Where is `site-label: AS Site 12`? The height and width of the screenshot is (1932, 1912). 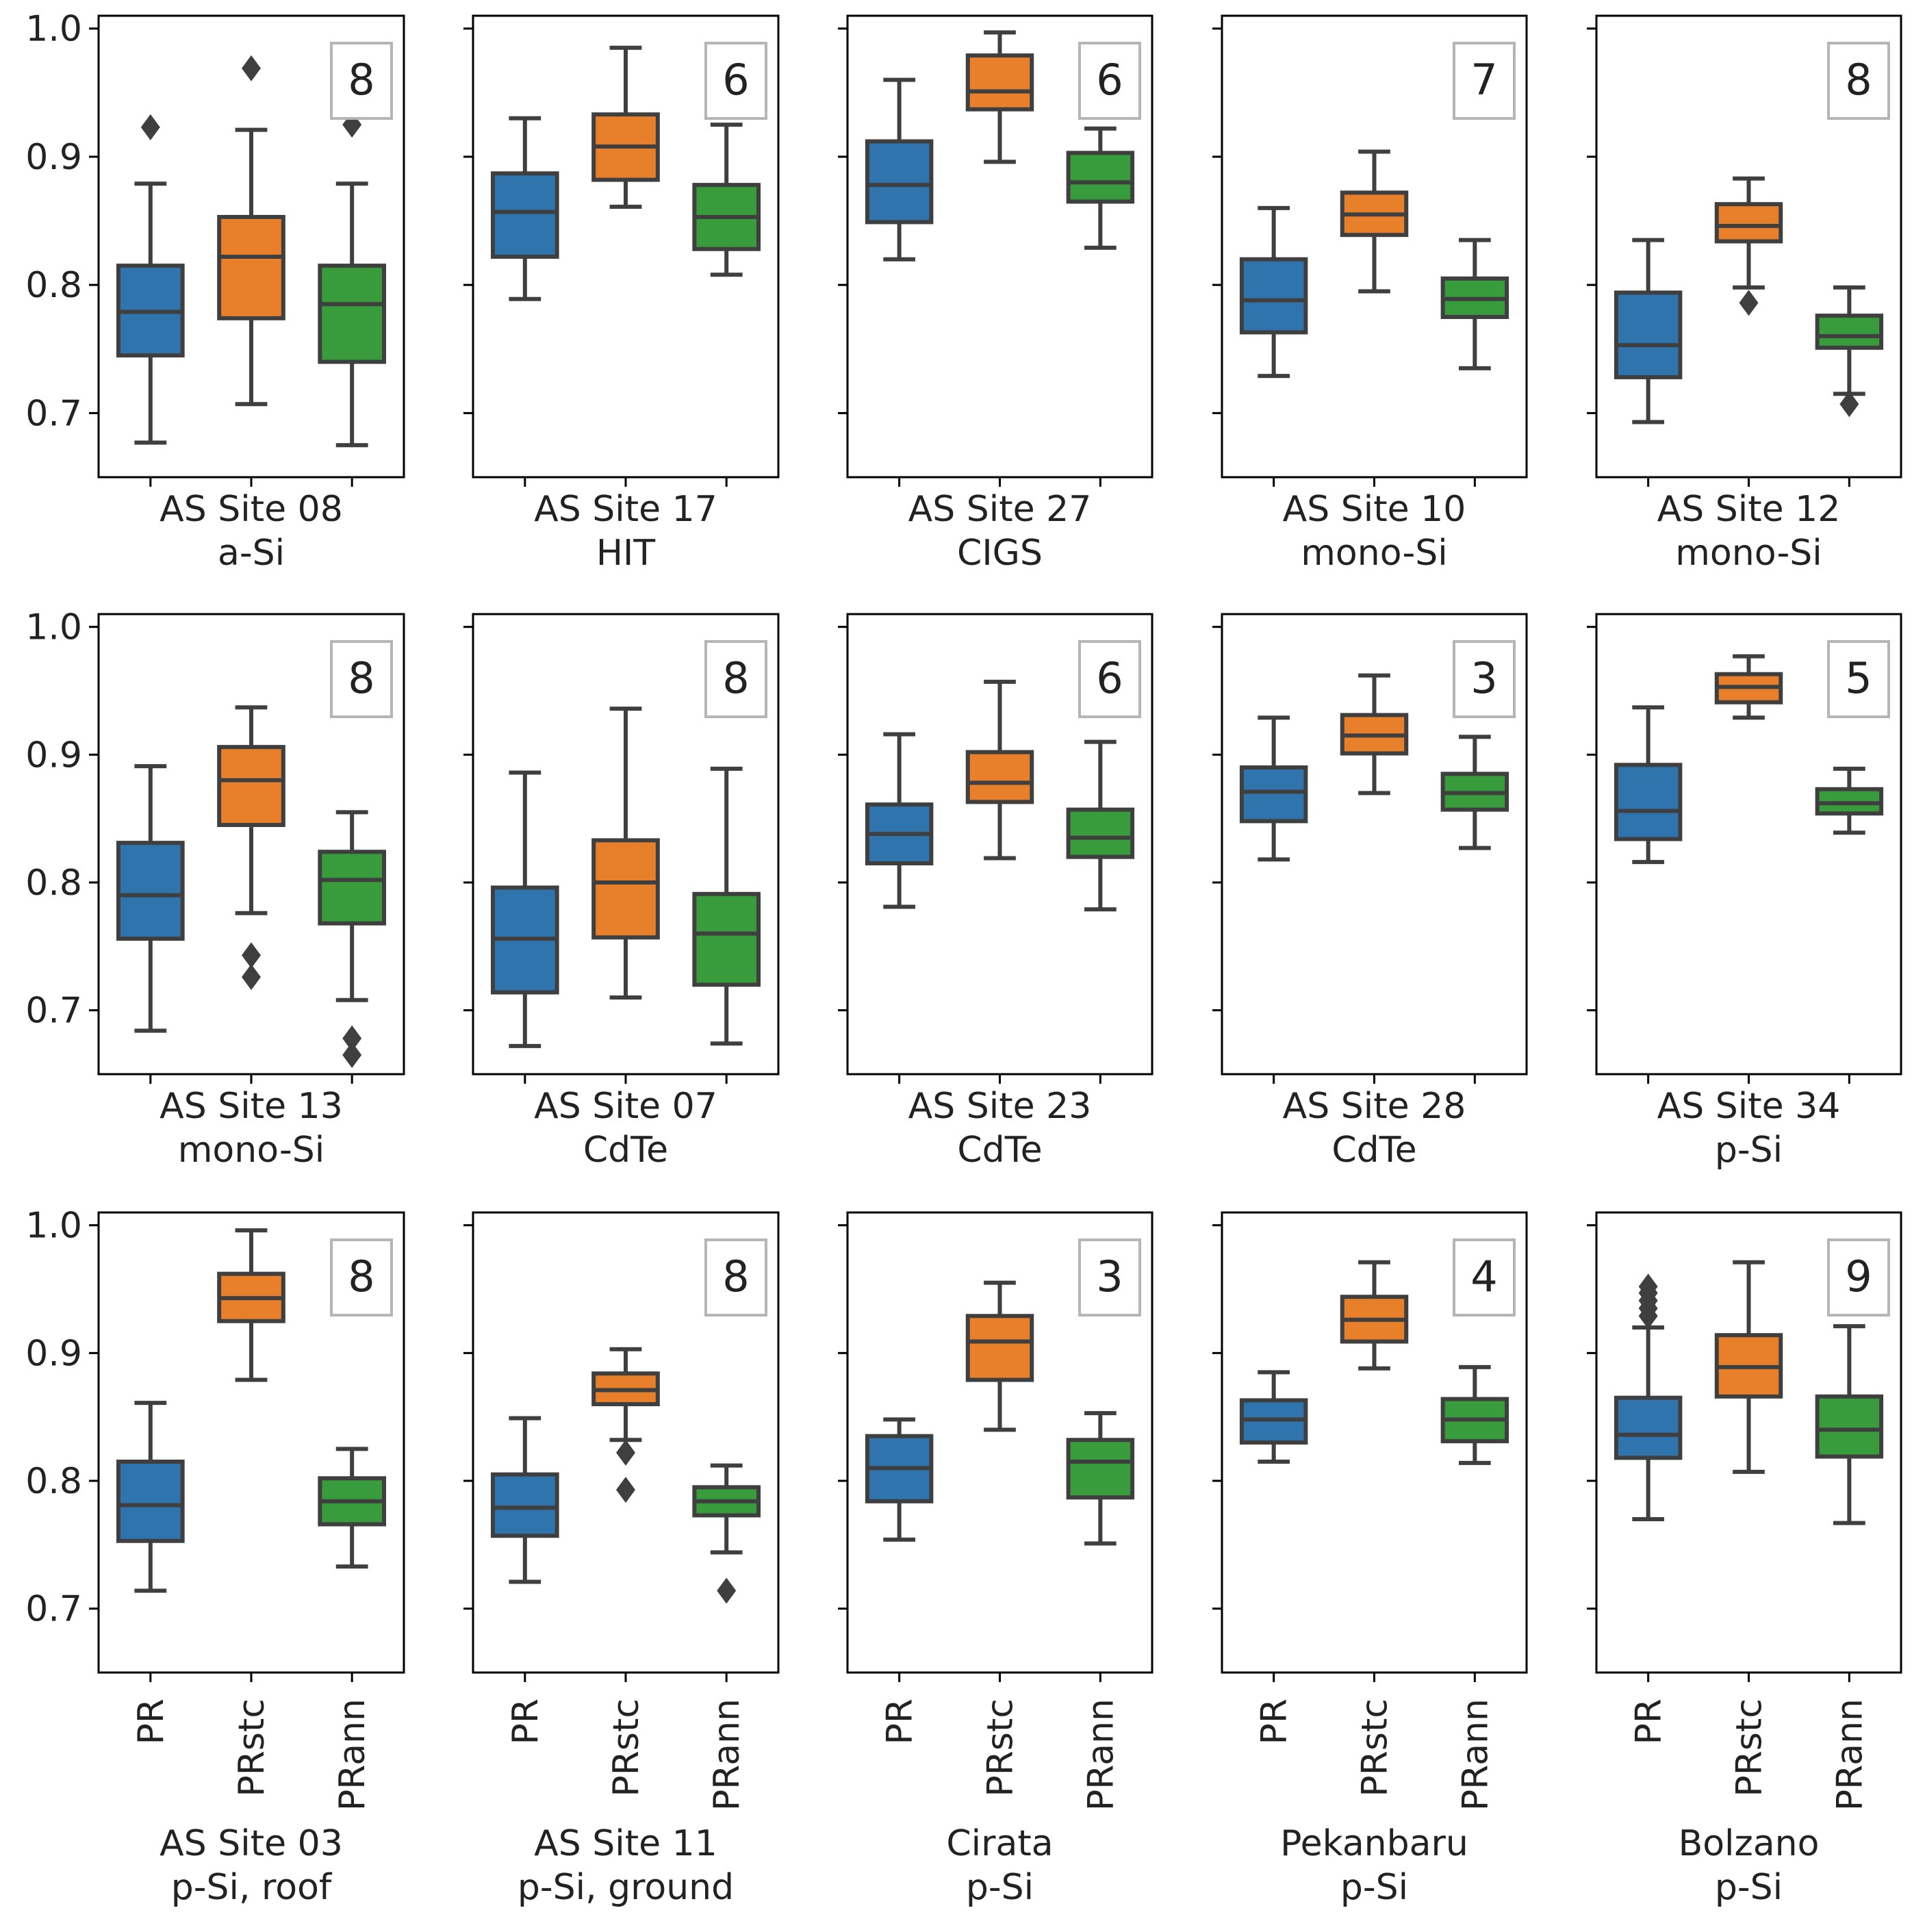
site-label: AS Site 12 is located at coordinates (1749, 509).